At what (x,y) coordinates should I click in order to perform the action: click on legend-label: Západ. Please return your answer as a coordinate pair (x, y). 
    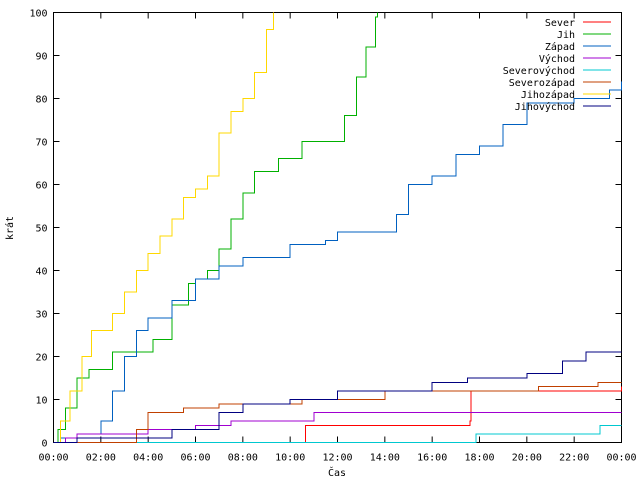
    Looking at the image, I should click on (560, 47).